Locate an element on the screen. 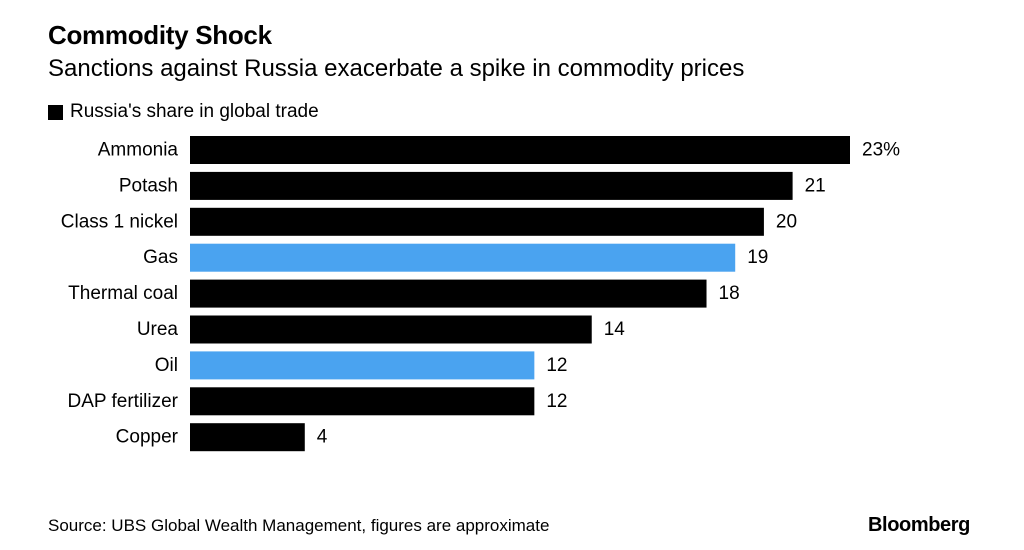  category-label: Oil is located at coordinates (166, 365).